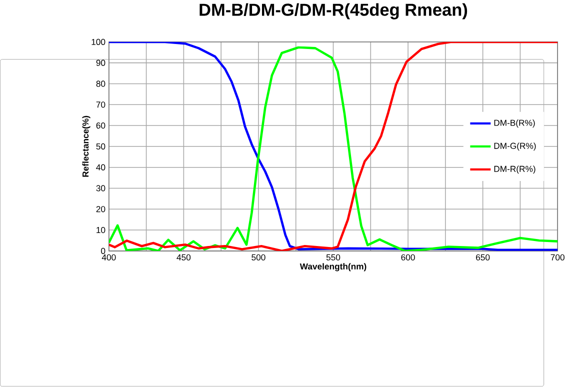 This screenshot has width=568, height=387. Describe the element at coordinates (101, 167) in the screenshot. I see `y-tick-label: 40` at that location.